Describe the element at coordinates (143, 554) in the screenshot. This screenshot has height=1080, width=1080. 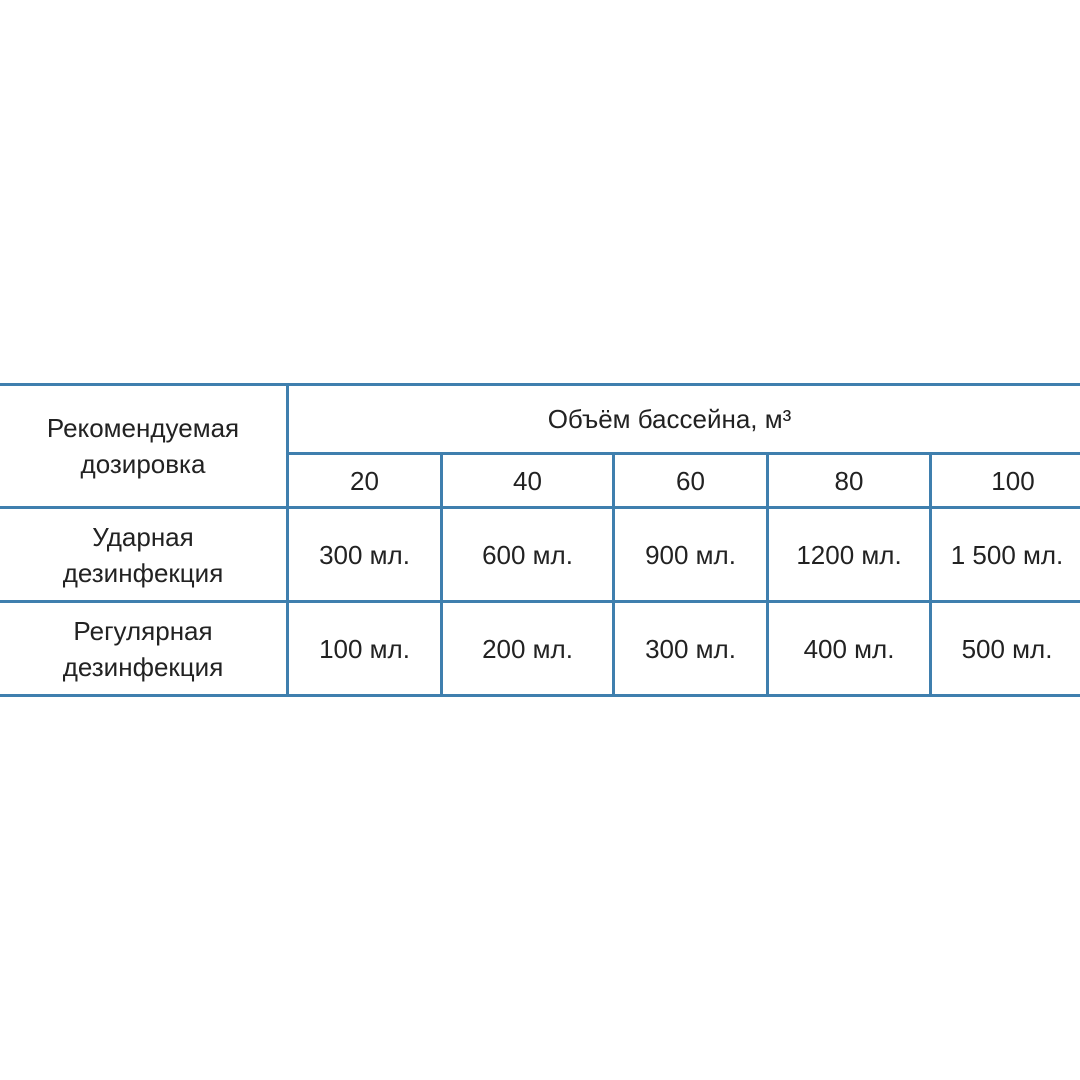
I see `row-label-shock: Ударная дезинфекция` at that location.